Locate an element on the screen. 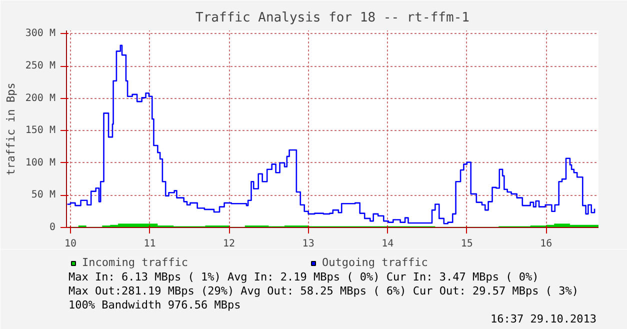 This screenshot has height=329, width=627. y-tick-label: 0 is located at coordinates (52, 227).